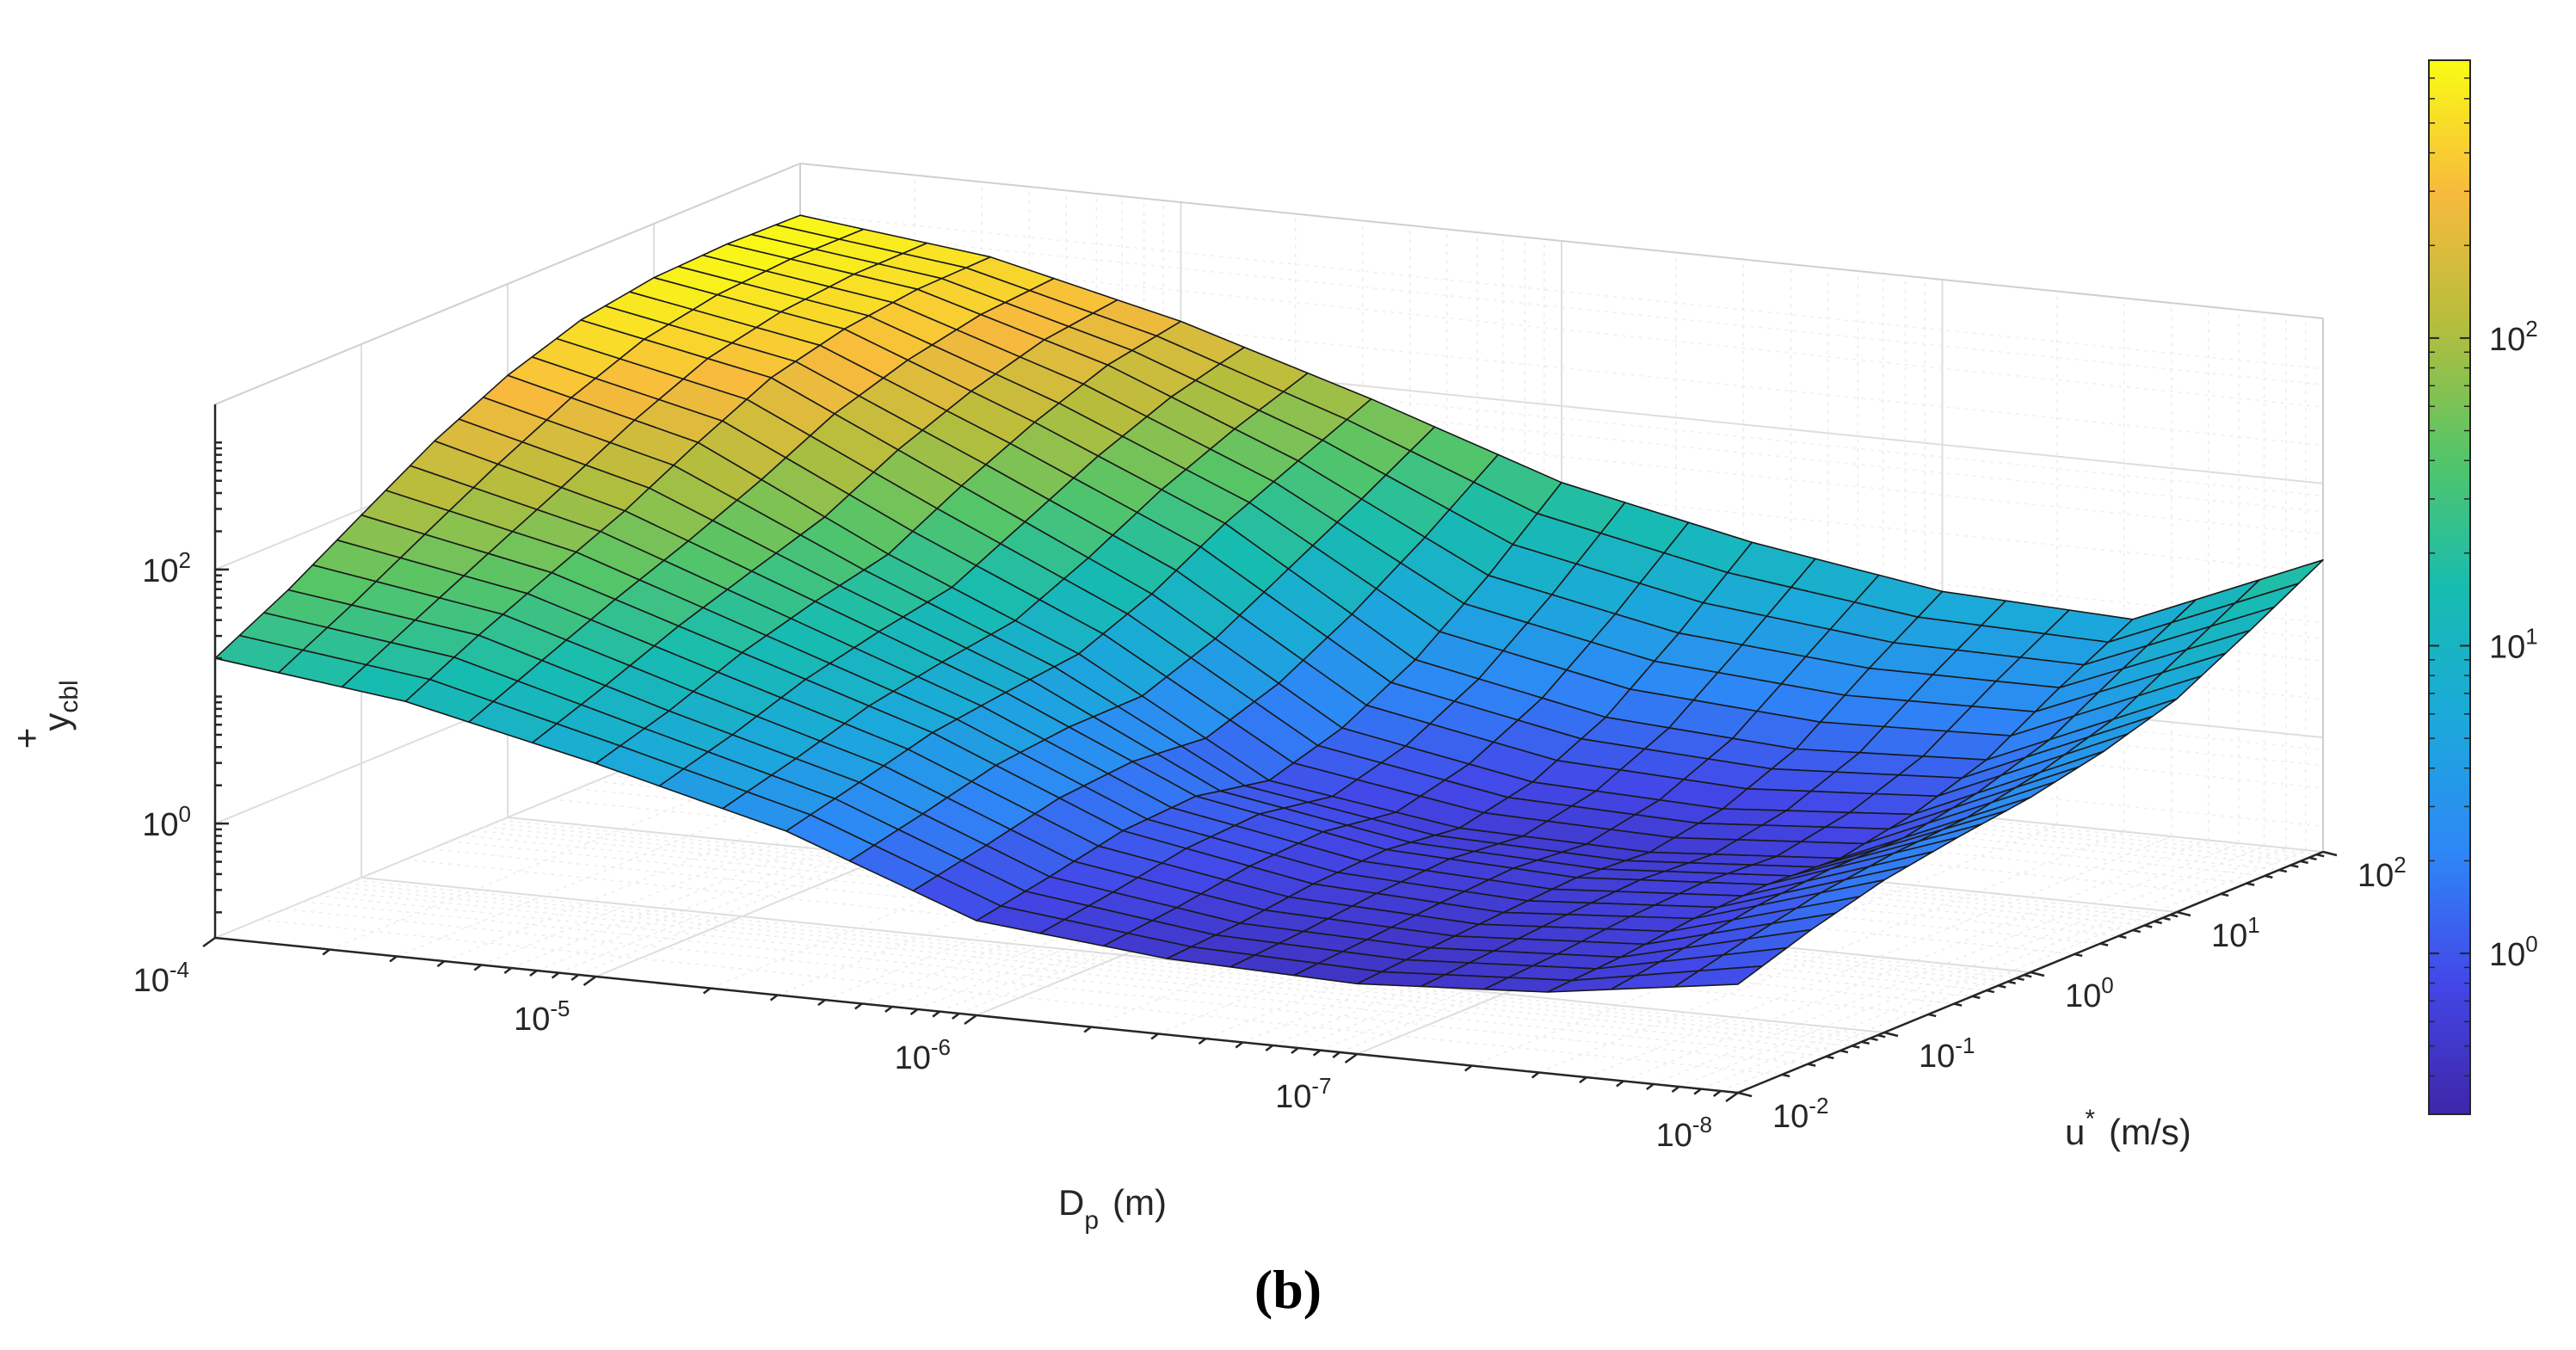  Describe the element at coordinates (507, 284) in the screenshot. I see `wall-edge` at that location.